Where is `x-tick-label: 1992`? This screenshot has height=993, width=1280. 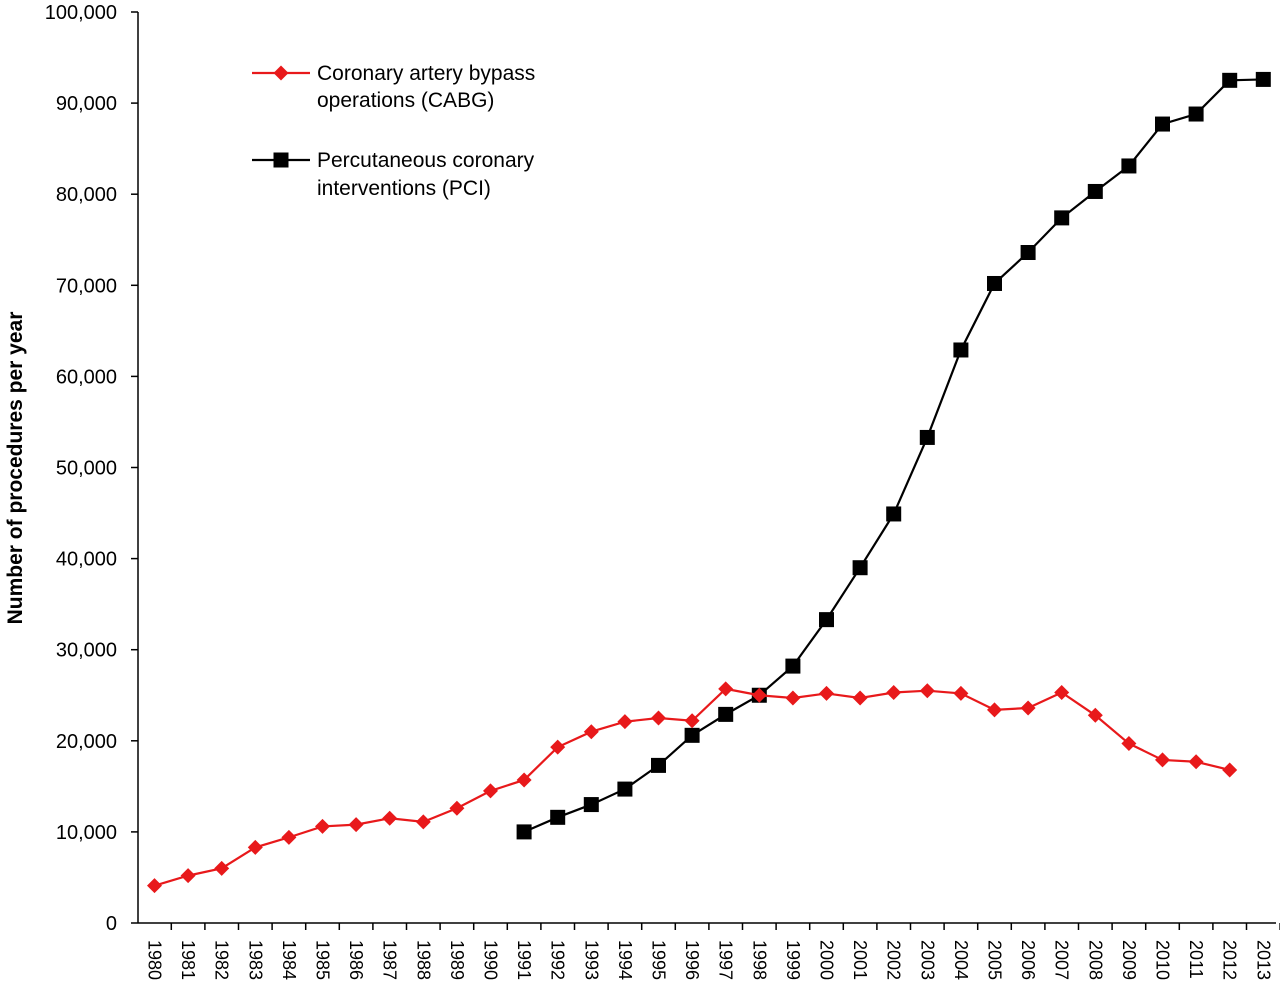 x-tick-label: 1992 is located at coordinates (558, 960).